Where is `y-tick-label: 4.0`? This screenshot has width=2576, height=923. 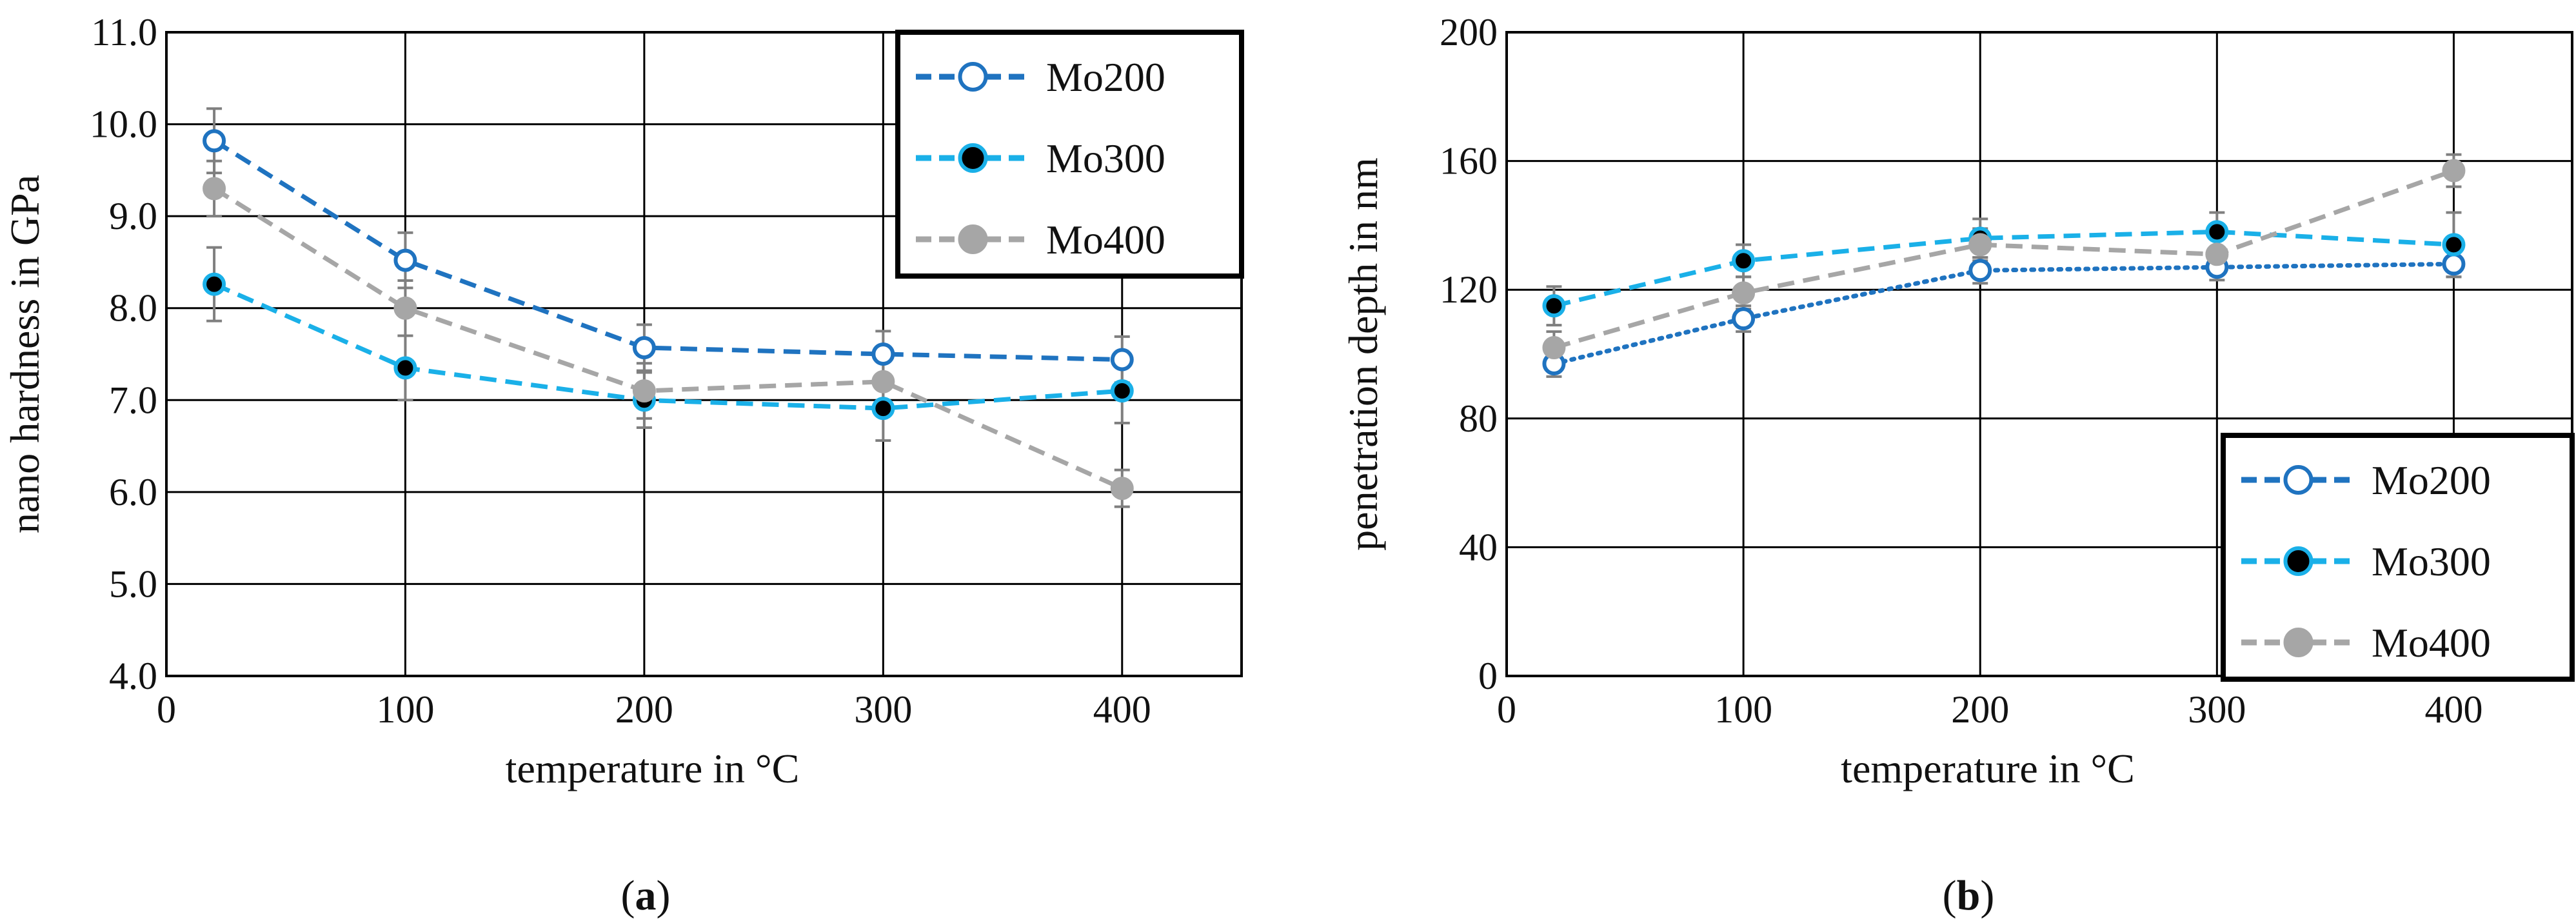
y-tick-label: 4.0 is located at coordinates (133, 676).